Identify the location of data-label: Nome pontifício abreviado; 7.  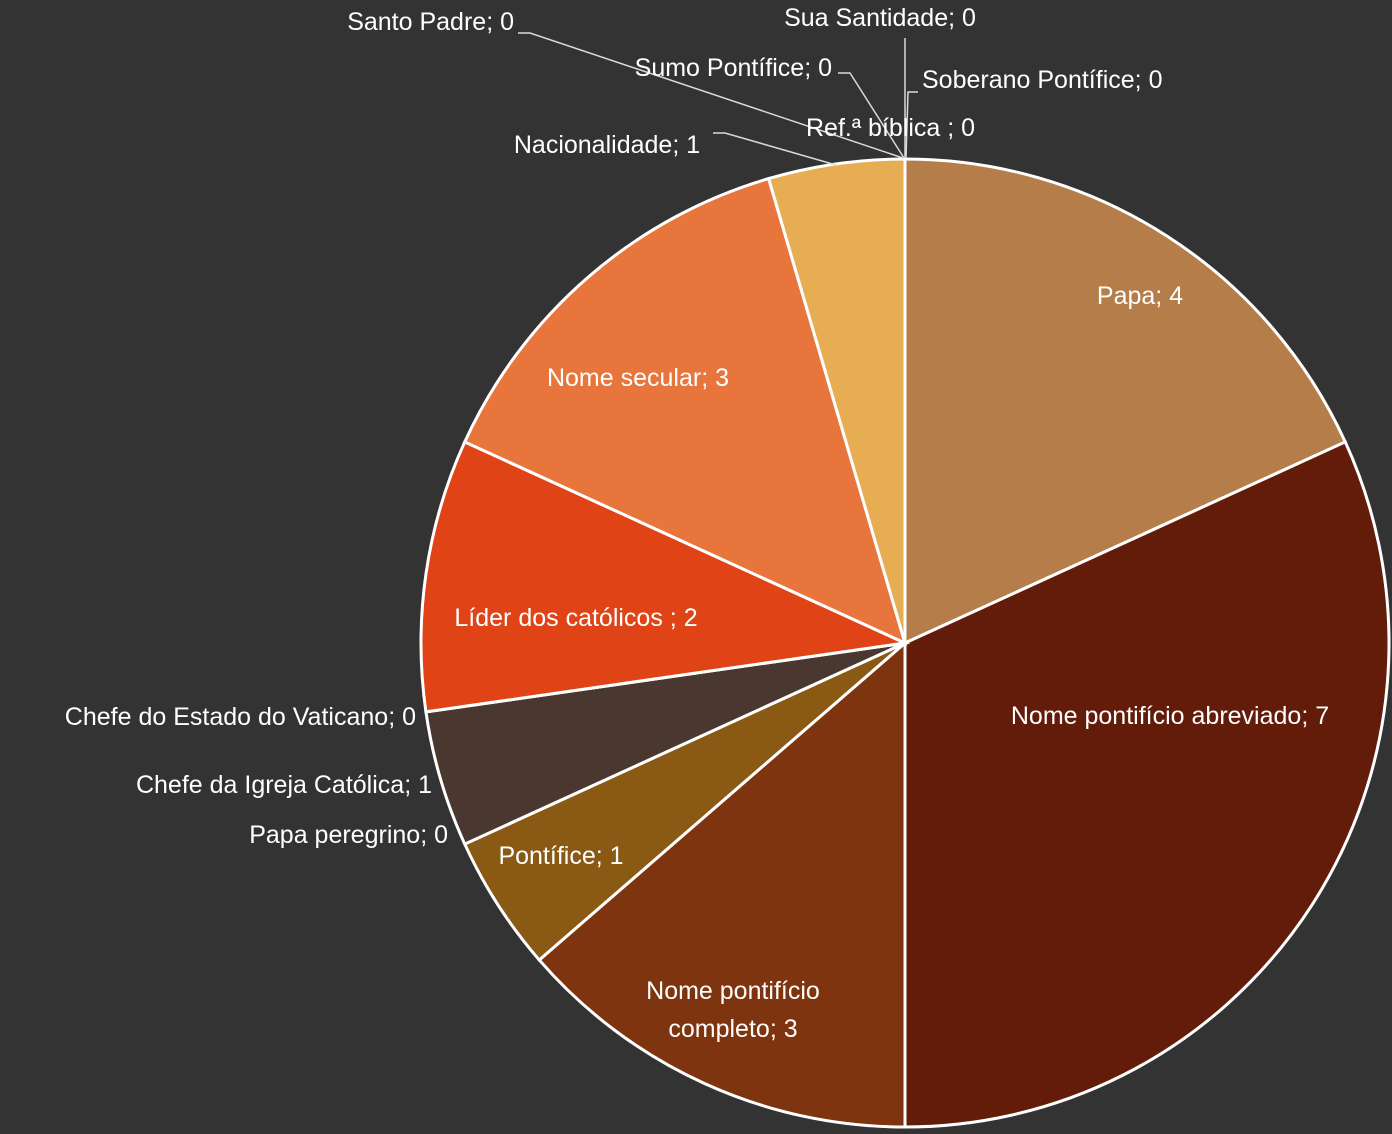
(1170, 716).